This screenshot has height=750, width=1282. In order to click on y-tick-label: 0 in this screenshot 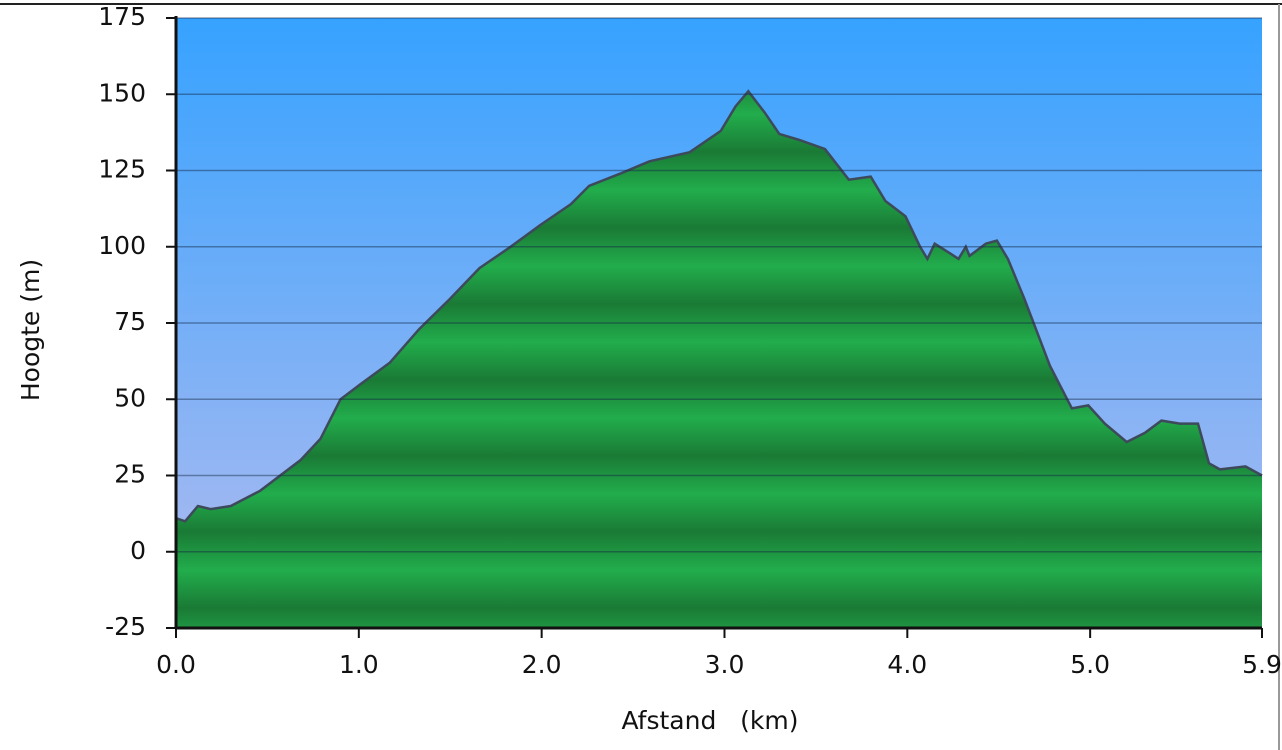, I will do `click(138, 550)`.